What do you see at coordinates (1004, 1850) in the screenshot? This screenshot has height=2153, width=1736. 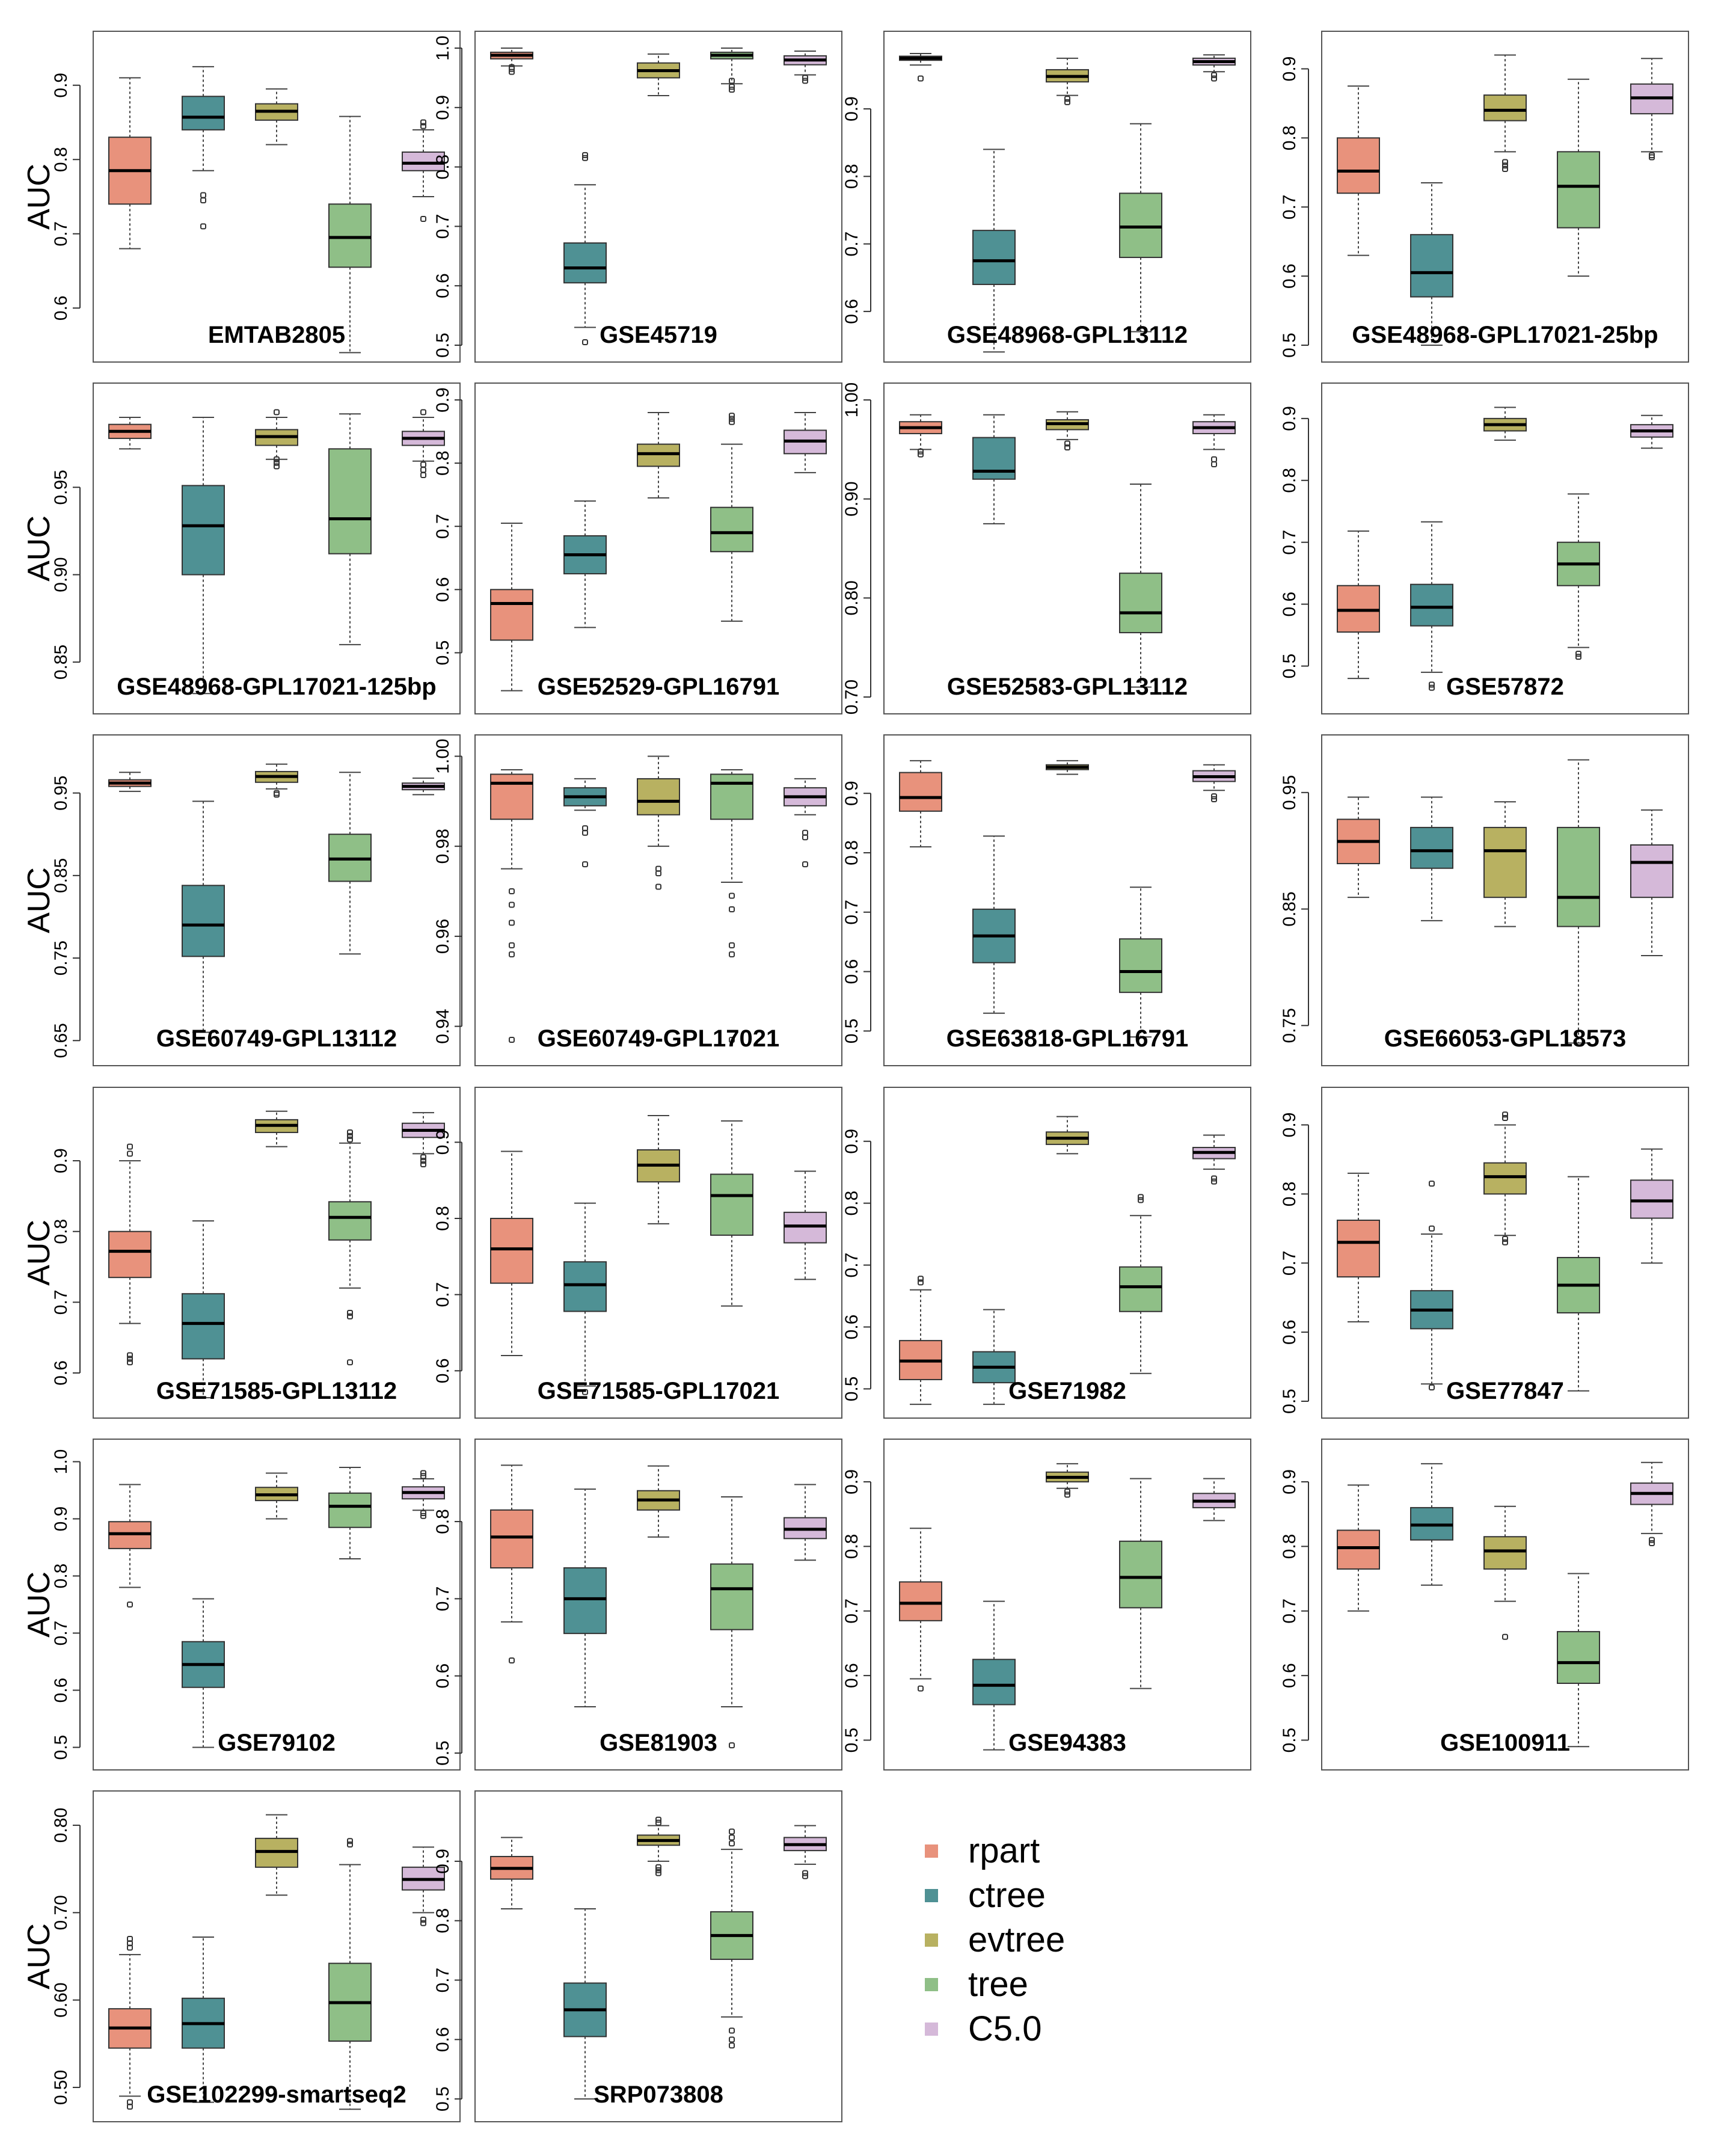 I see `legend-label-rpart: rpart` at bounding box center [1004, 1850].